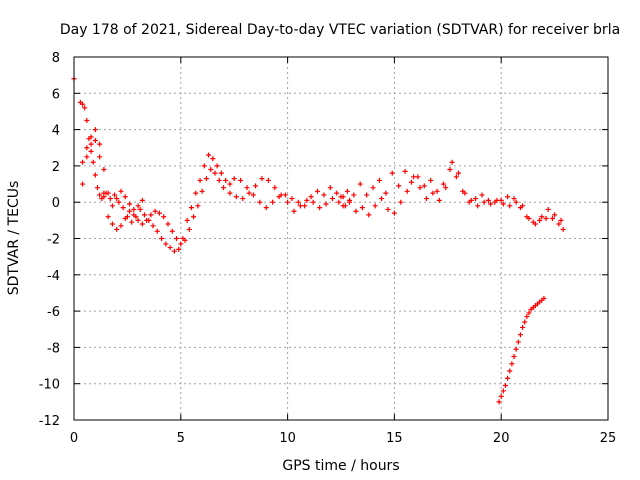 Image resolution: width=640 pixels, height=480 pixels. Describe the element at coordinates (501, 438) in the screenshot. I see `x-tick-label: 20` at that location.